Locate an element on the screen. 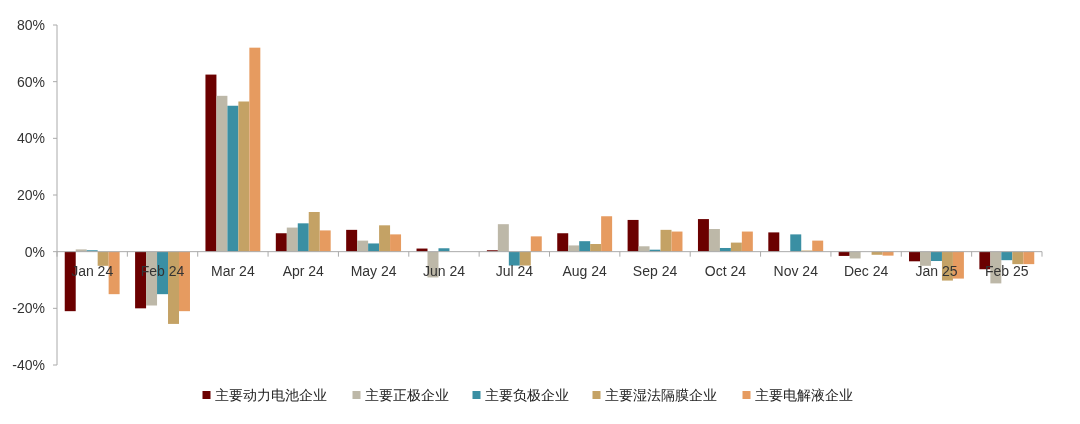 The height and width of the screenshot is (424, 1080). y-tick-label: -40% is located at coordinates (28, 365).